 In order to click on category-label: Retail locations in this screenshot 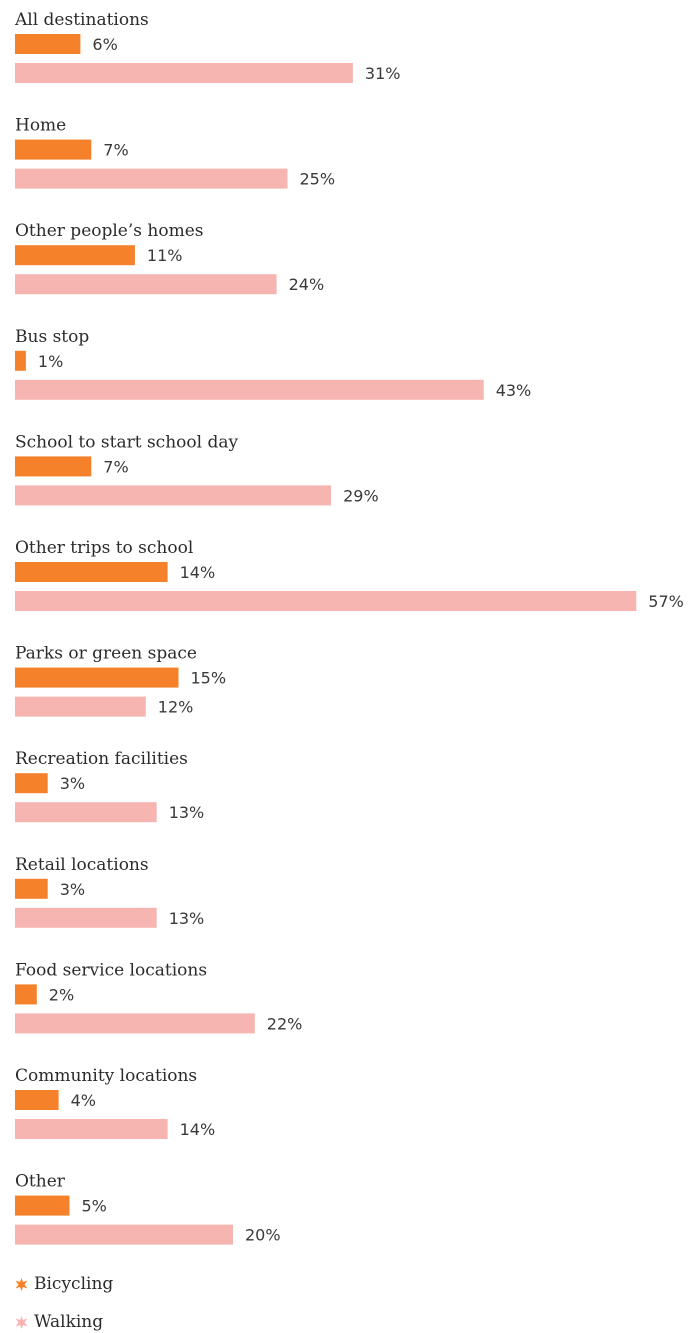, I will do `click(82, 865)`.